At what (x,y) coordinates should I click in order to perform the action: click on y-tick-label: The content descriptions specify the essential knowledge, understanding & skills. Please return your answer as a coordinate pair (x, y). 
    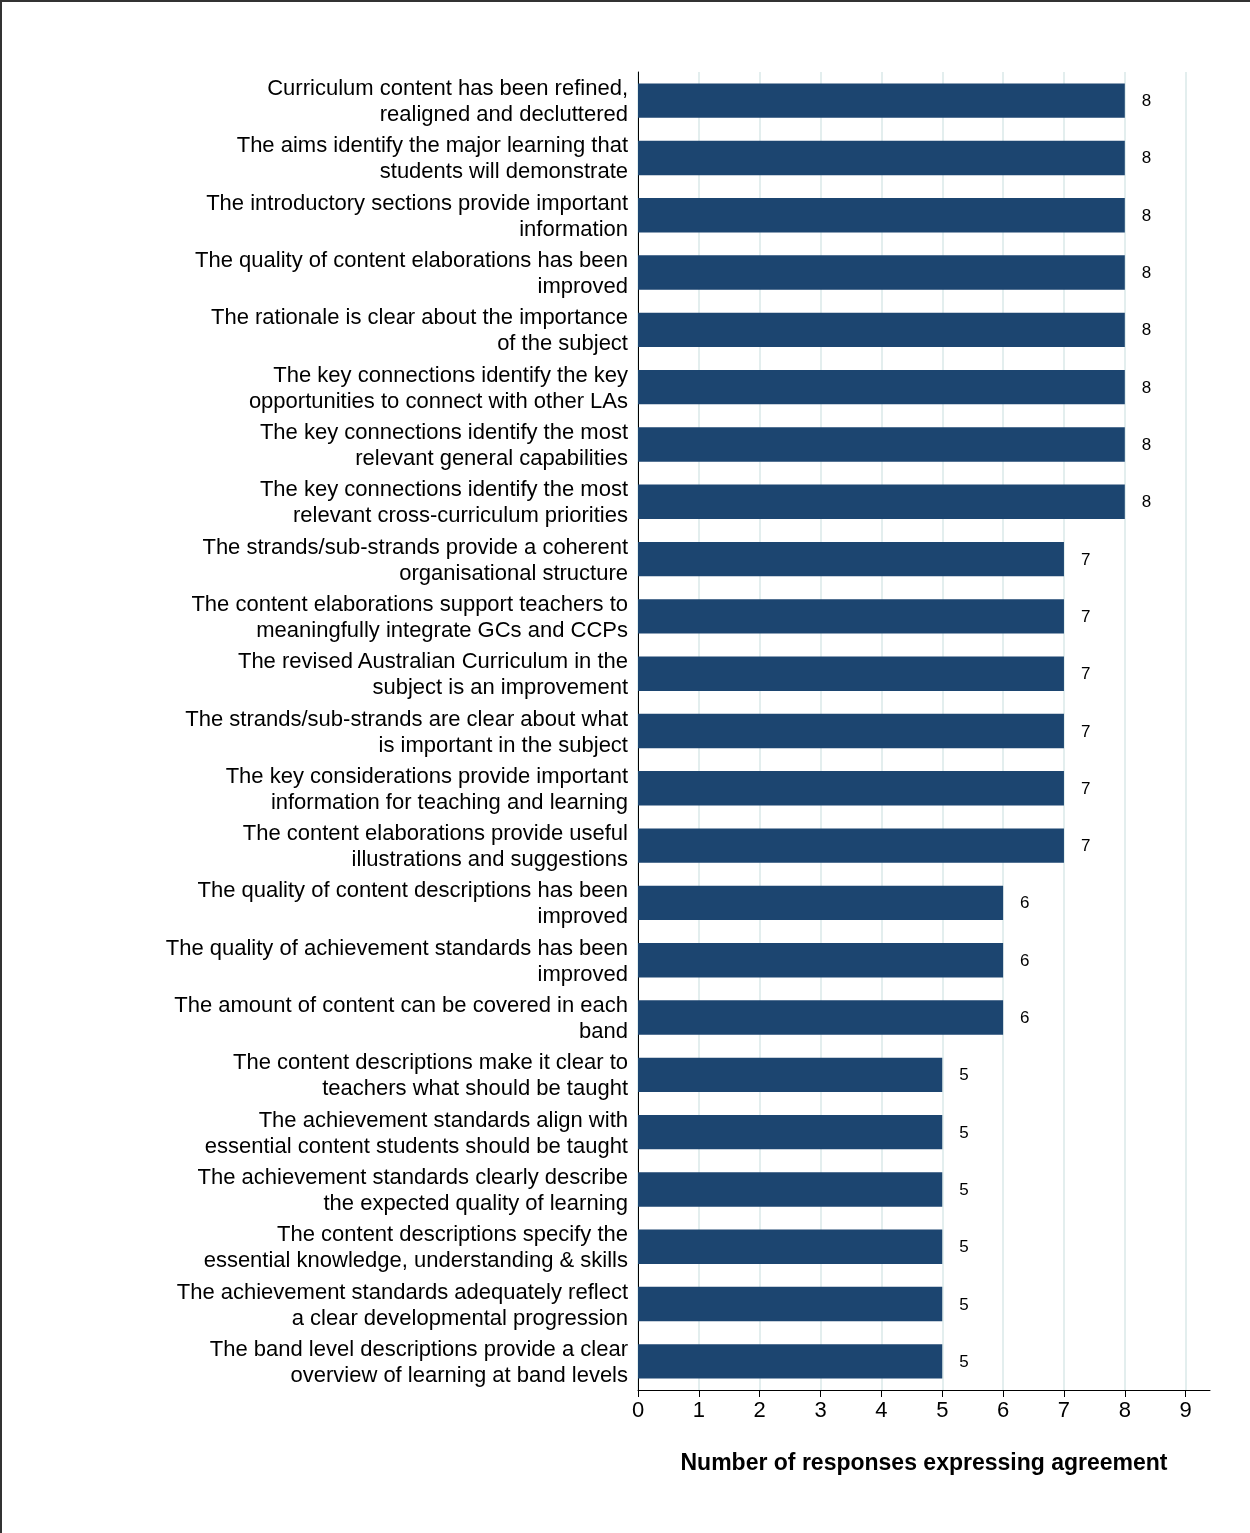
    Looking at the image, I should click on (415, 1247).